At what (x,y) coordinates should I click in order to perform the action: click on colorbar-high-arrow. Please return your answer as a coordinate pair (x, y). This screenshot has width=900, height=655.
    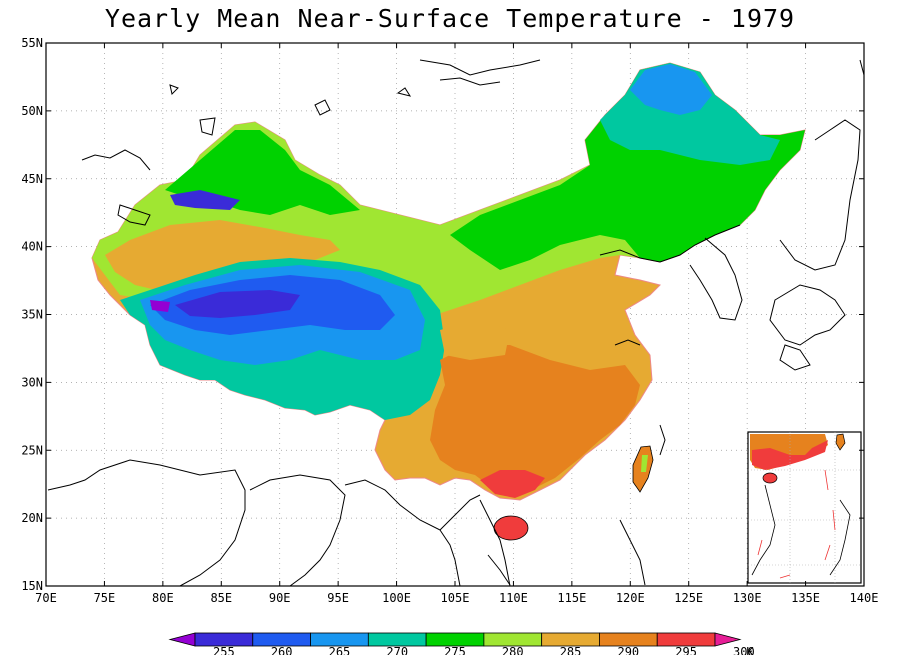
    Looking at the image, I should click on (728, 639).